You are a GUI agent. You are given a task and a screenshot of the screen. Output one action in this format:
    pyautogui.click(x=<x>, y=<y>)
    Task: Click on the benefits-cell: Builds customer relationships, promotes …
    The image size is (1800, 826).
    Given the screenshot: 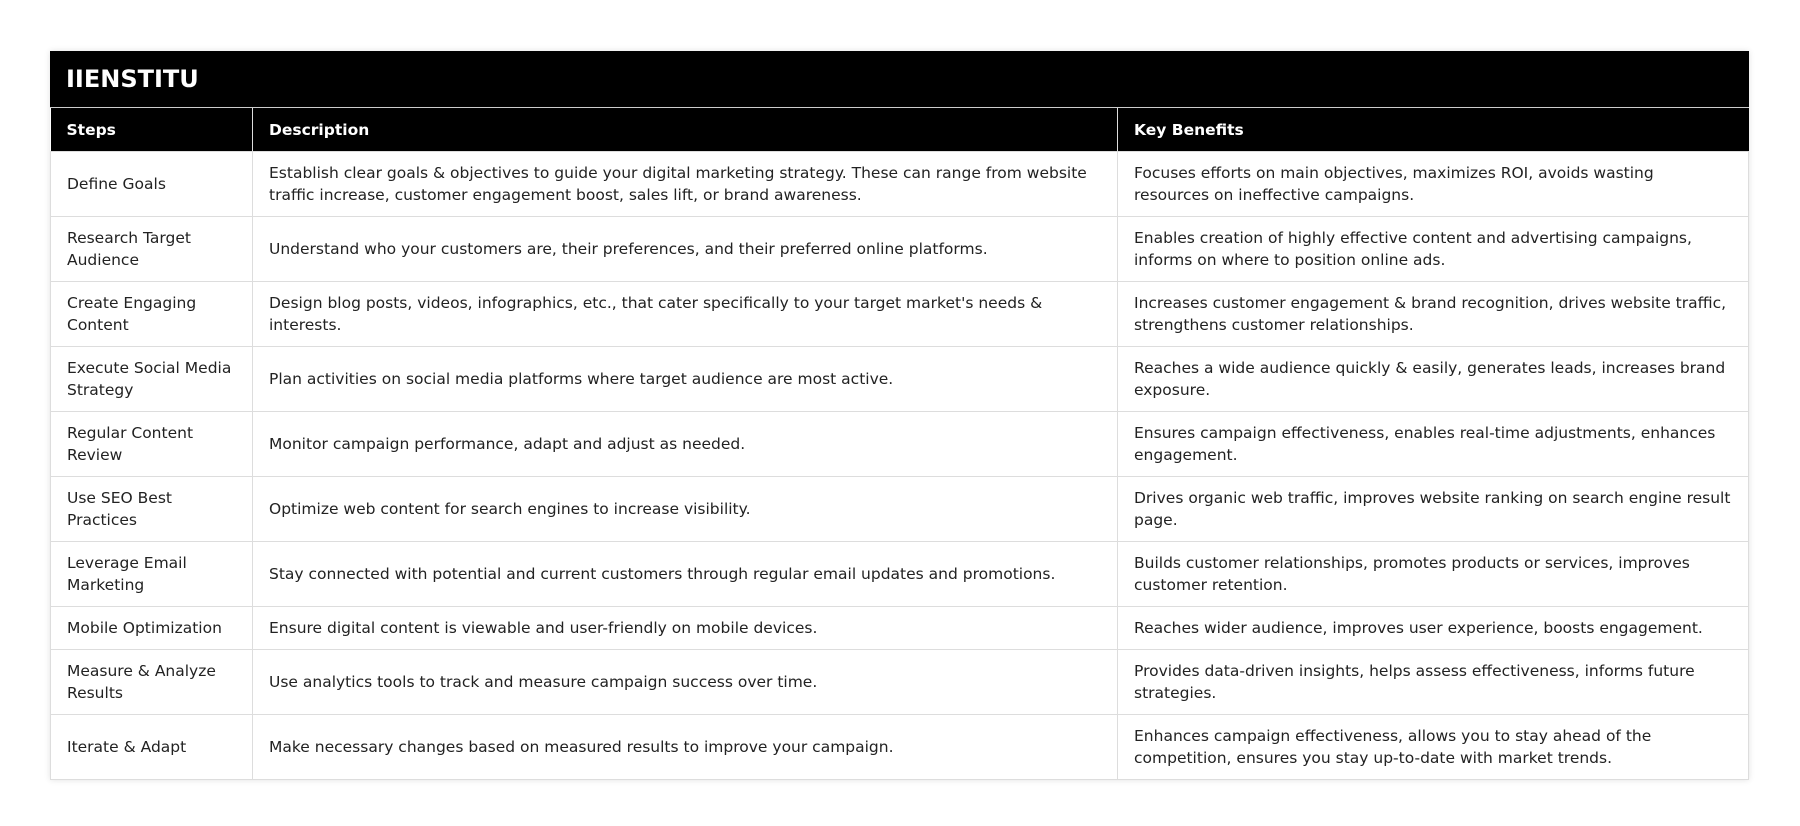 What is the action you would take?
    pyautogui.click(x=1433, y=574)
    